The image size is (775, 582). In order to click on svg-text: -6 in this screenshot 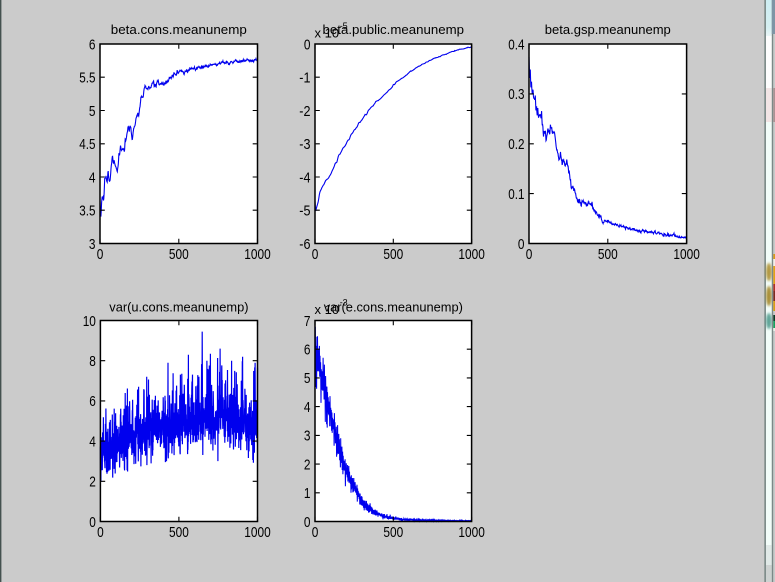, I will do `click(304, 244)`.